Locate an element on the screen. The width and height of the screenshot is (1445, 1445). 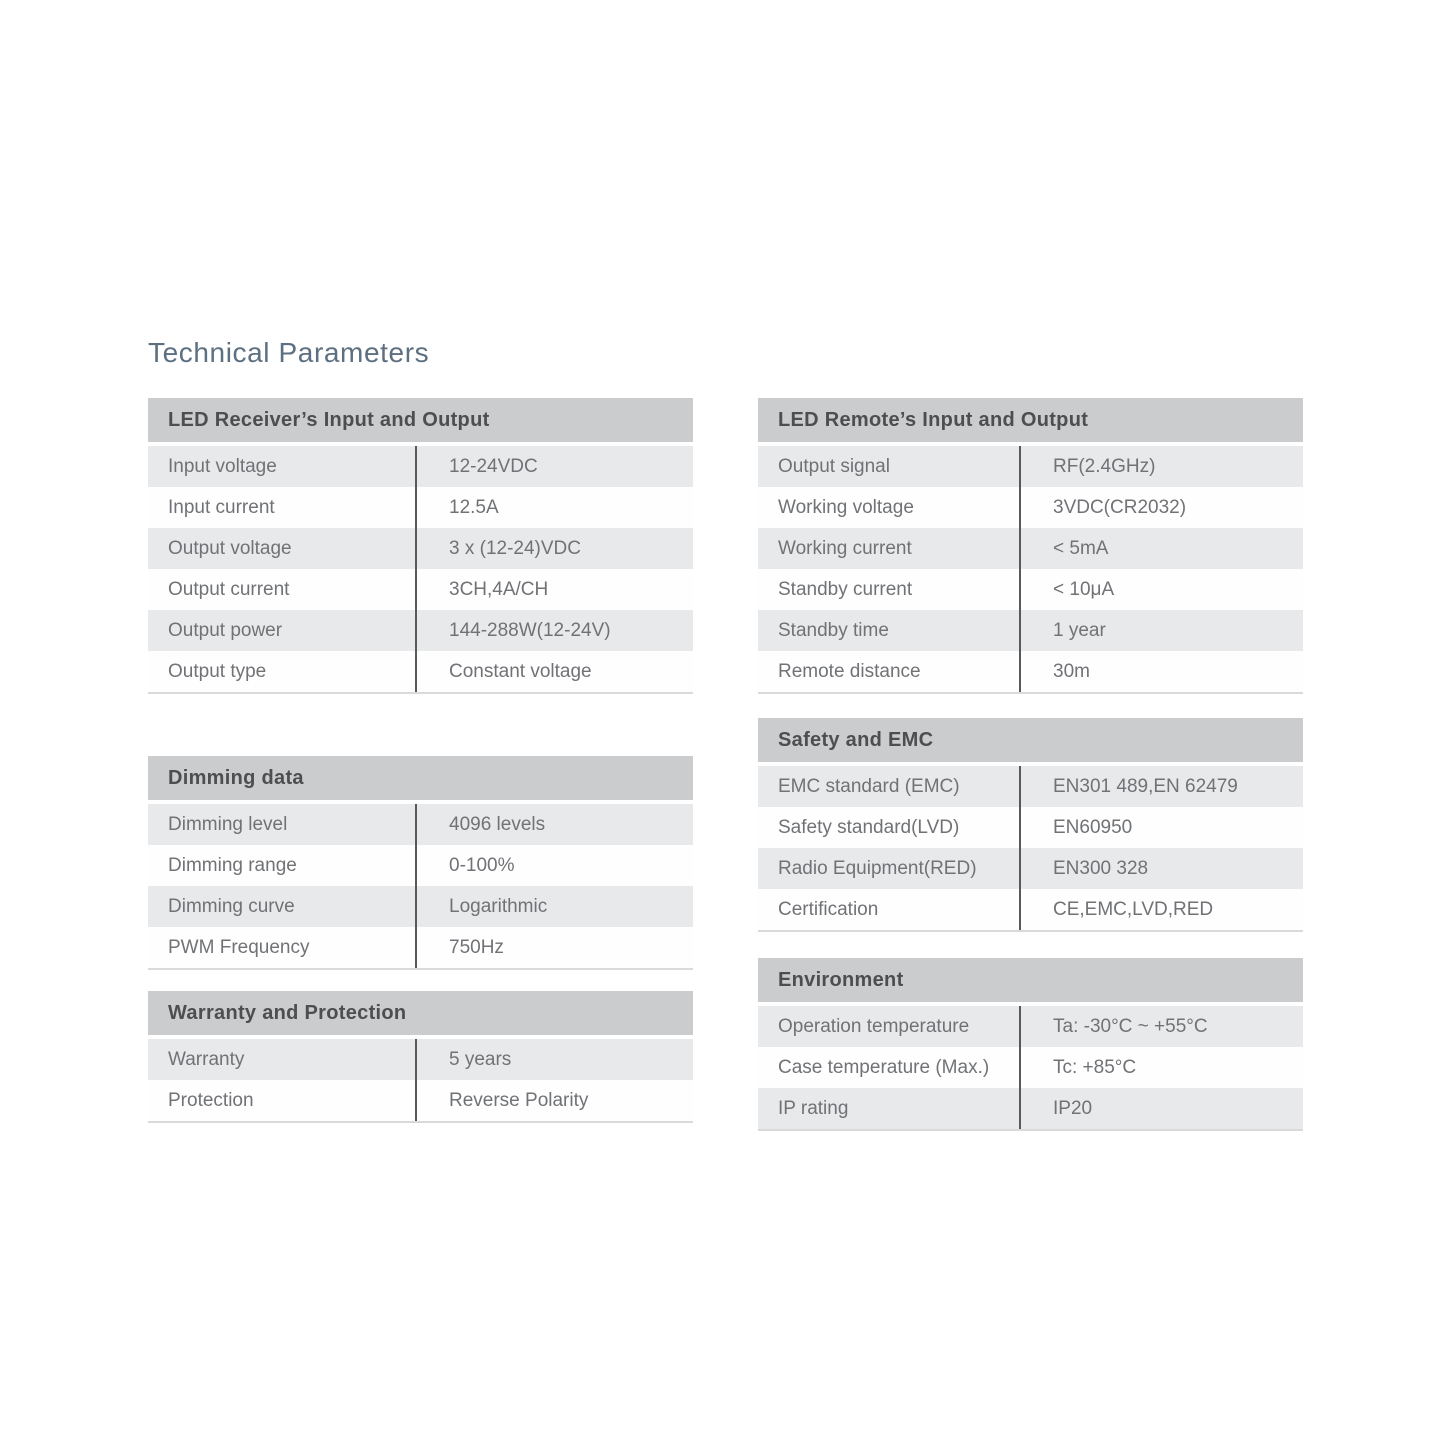
table-row: PWM Frequency 750Hz is located at coordinates (420, 947).